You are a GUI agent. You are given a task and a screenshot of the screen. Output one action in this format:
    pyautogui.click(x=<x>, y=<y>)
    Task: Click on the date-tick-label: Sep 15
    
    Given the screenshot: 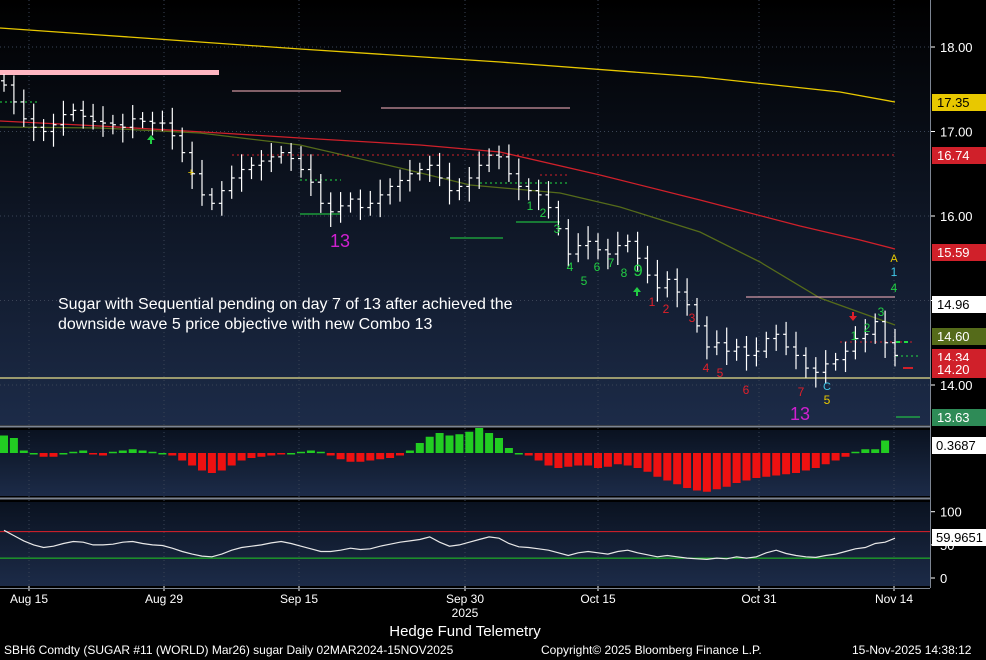 What is the action you would take?
    pyautogui.click(x=299, y=599)
    